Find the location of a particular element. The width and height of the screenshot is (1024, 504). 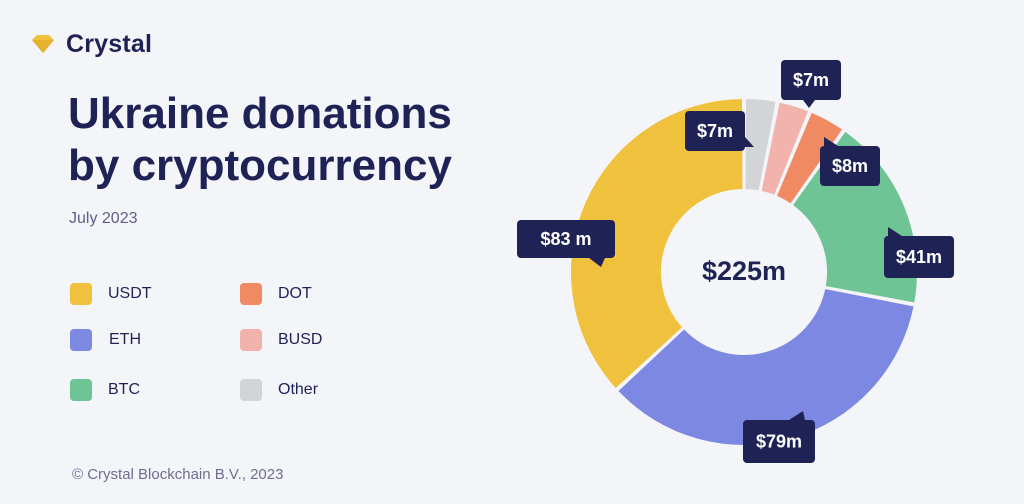

data-label-dot: $8m is located at coordinates (850, 161).